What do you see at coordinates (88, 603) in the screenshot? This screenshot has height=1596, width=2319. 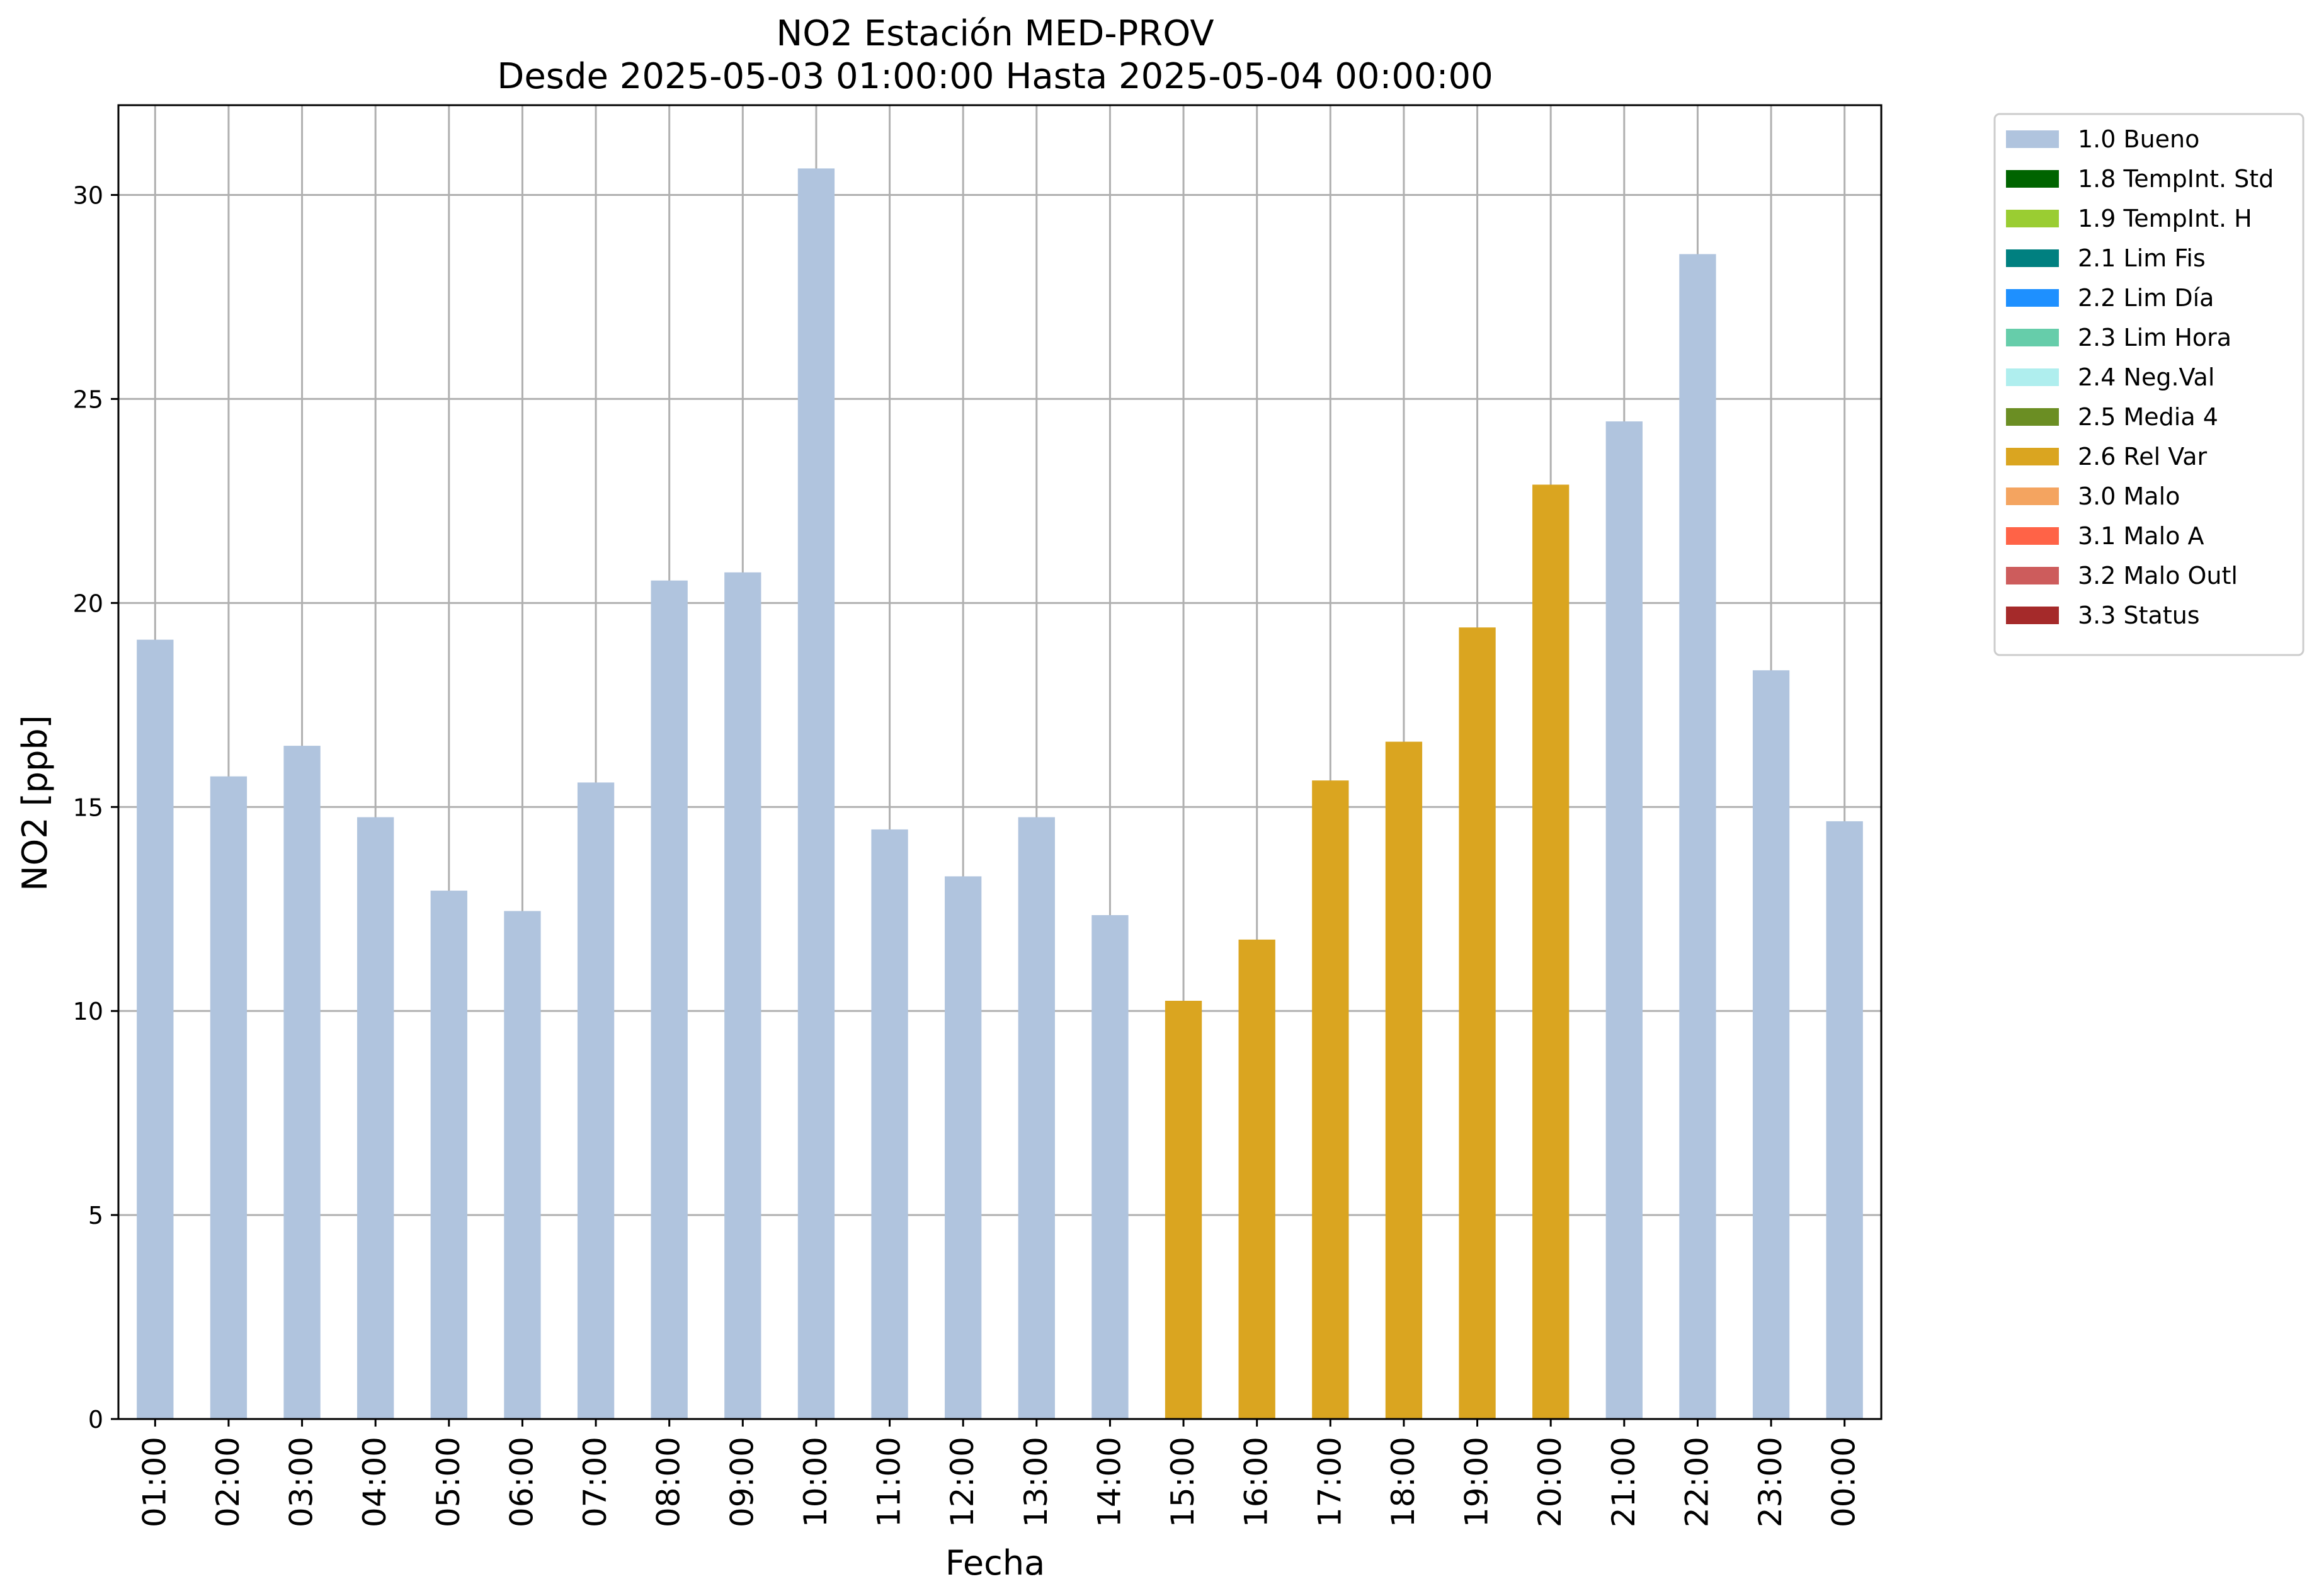 I see `y-tick-label: 20` at bounding box center [88, 603].